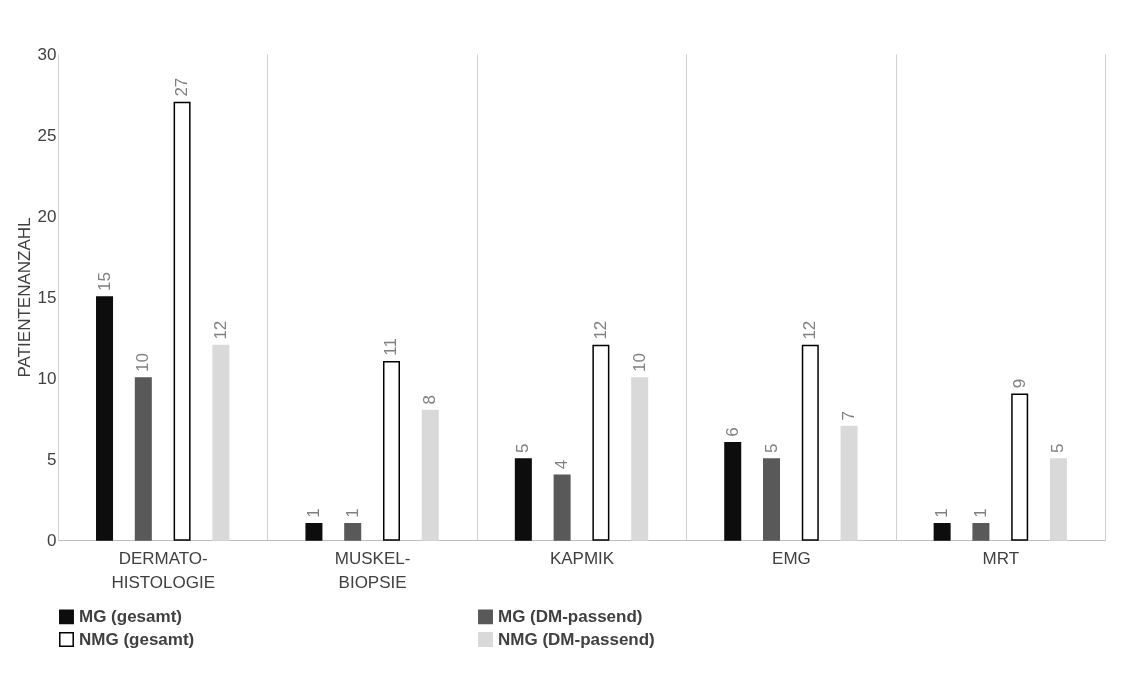  What do you see at coordinates (104, 281) in the screenshot?
I see `data-label: 15` at bounding box center [104, 281].